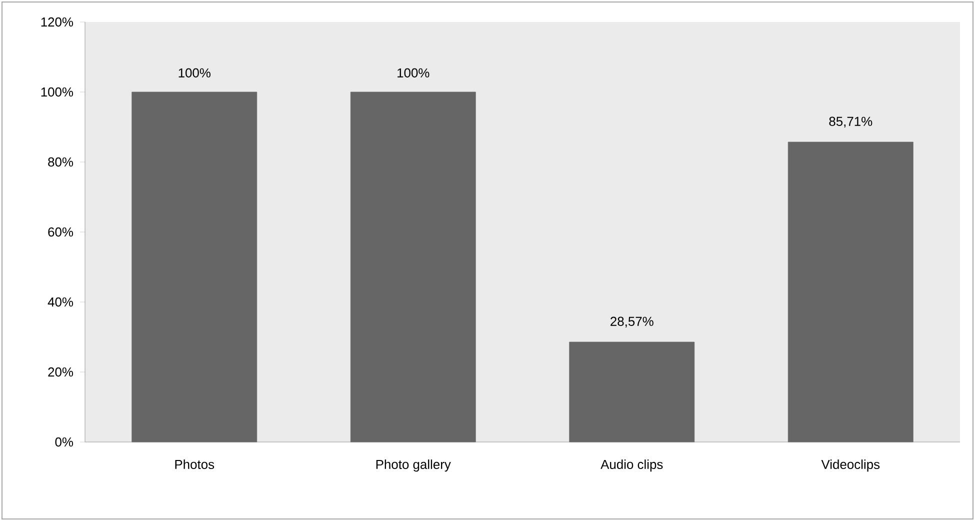 This screenshot has width=975, height=521. I want to click on x-tick-label: Photos, so click(194, 465).